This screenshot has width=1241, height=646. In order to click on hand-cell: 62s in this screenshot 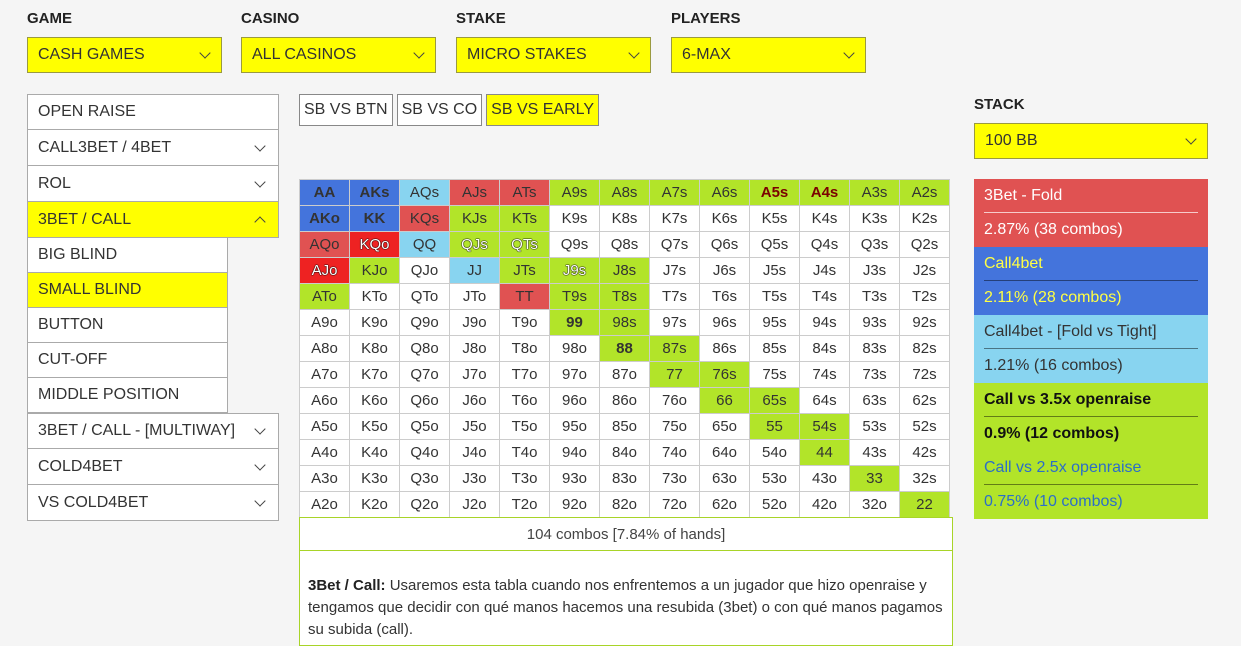, I will do `click(924, 400)`.